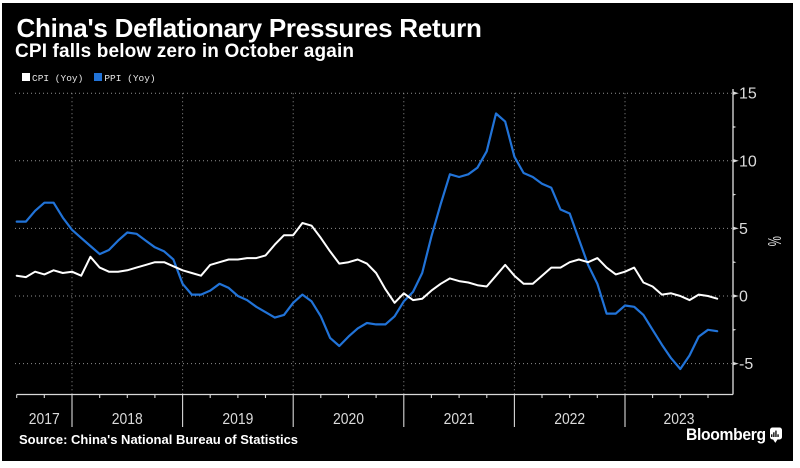 The width and height of the screenshot is (800, 468). I want to click on svg-text: 5, so click(743, 229).